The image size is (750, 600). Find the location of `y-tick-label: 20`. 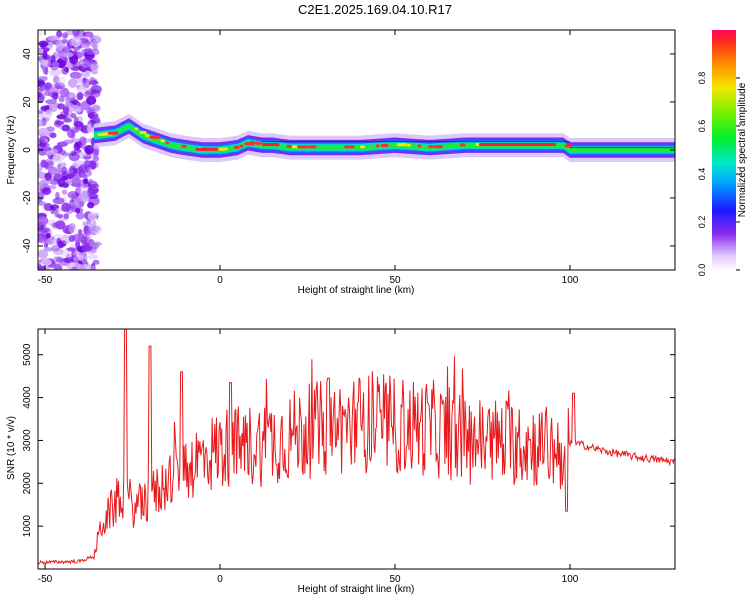

y-tick-label: 20 is located at coordinates (27, 102).